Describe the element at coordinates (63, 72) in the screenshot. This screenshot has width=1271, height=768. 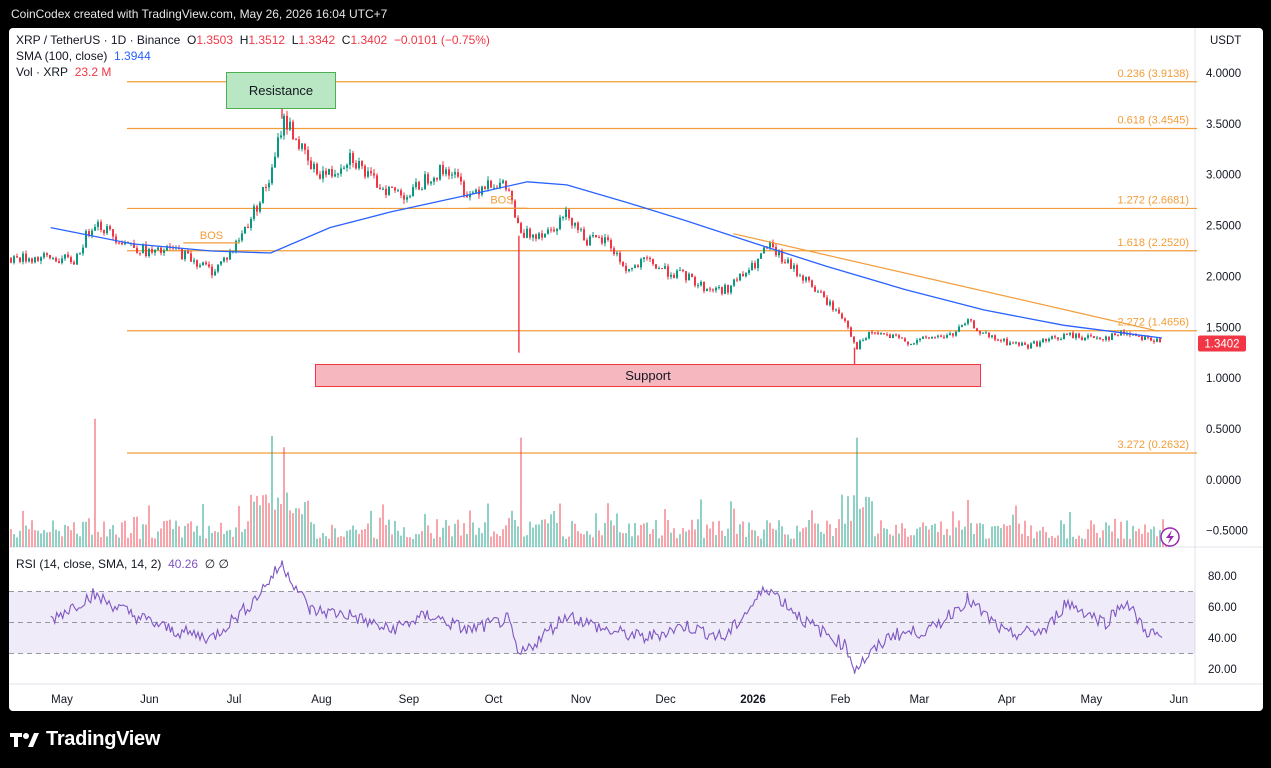
I see `legend-volume: Vol · XRP 23.2 M` at that location.